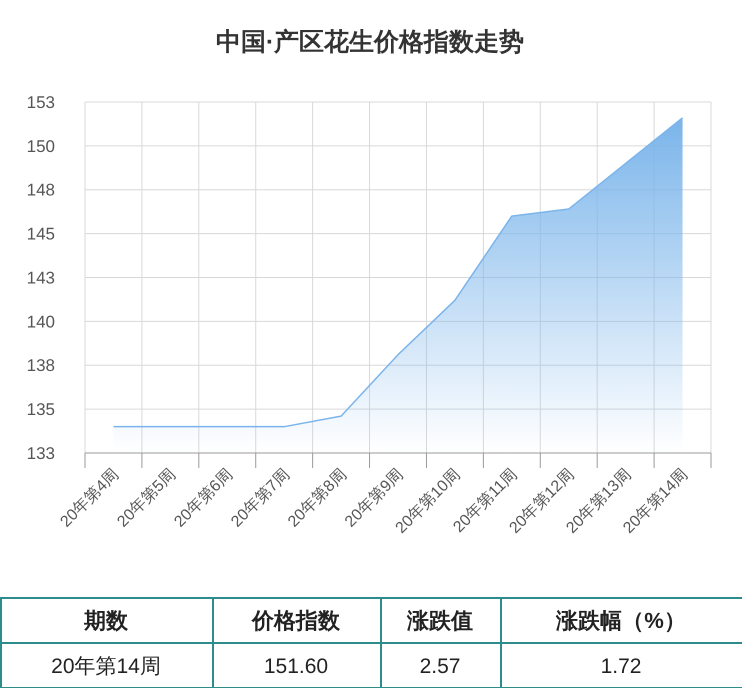 Image resolution: width=750 pixels, height=688 pixels. I want to click on y-tick-label: 135, so click(40, 410).